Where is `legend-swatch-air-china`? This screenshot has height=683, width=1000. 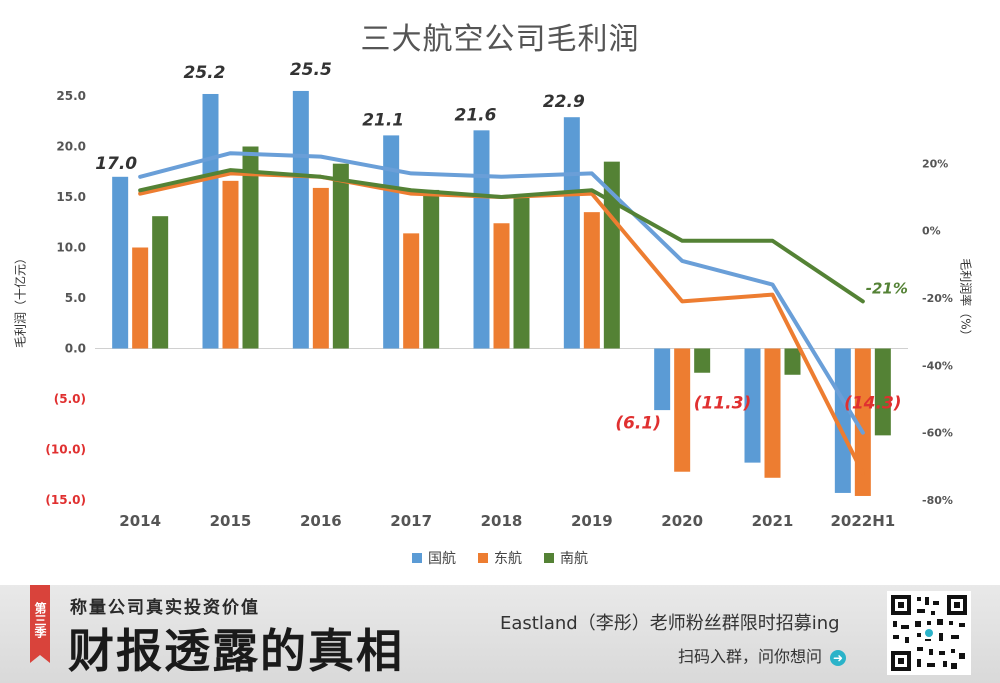 legend-swatch-air-china is located at coordinates (417, 558).